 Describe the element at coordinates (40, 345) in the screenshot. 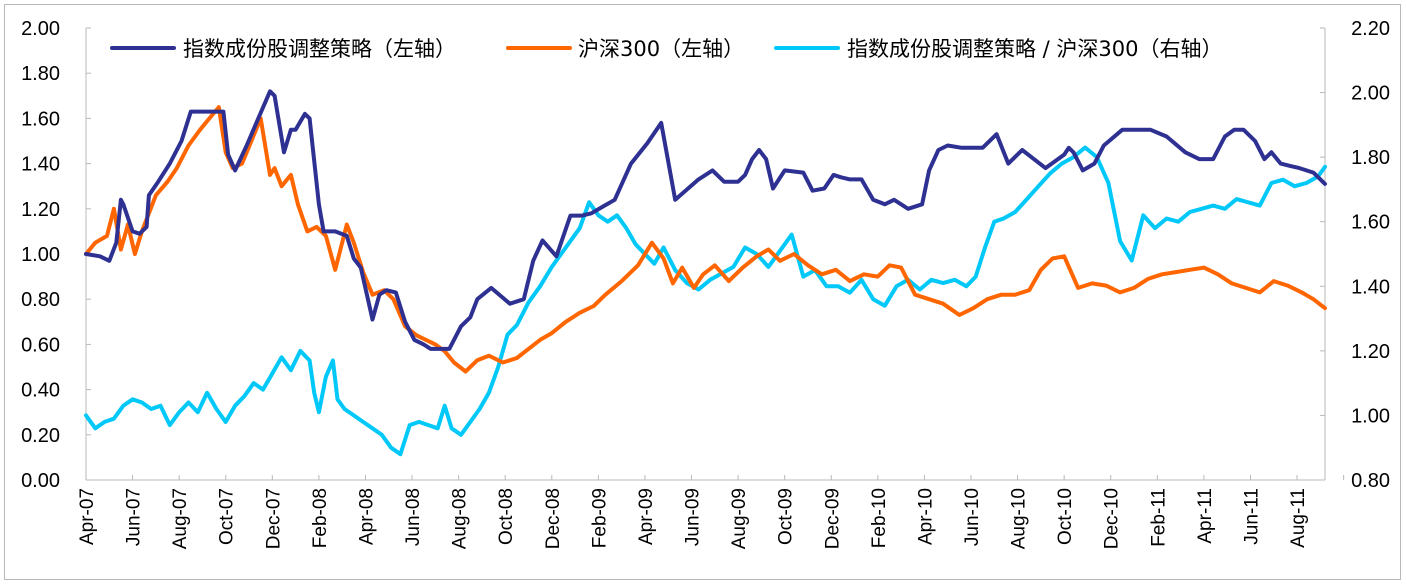

I see `y-left-tick-label: 0.60` at that location.